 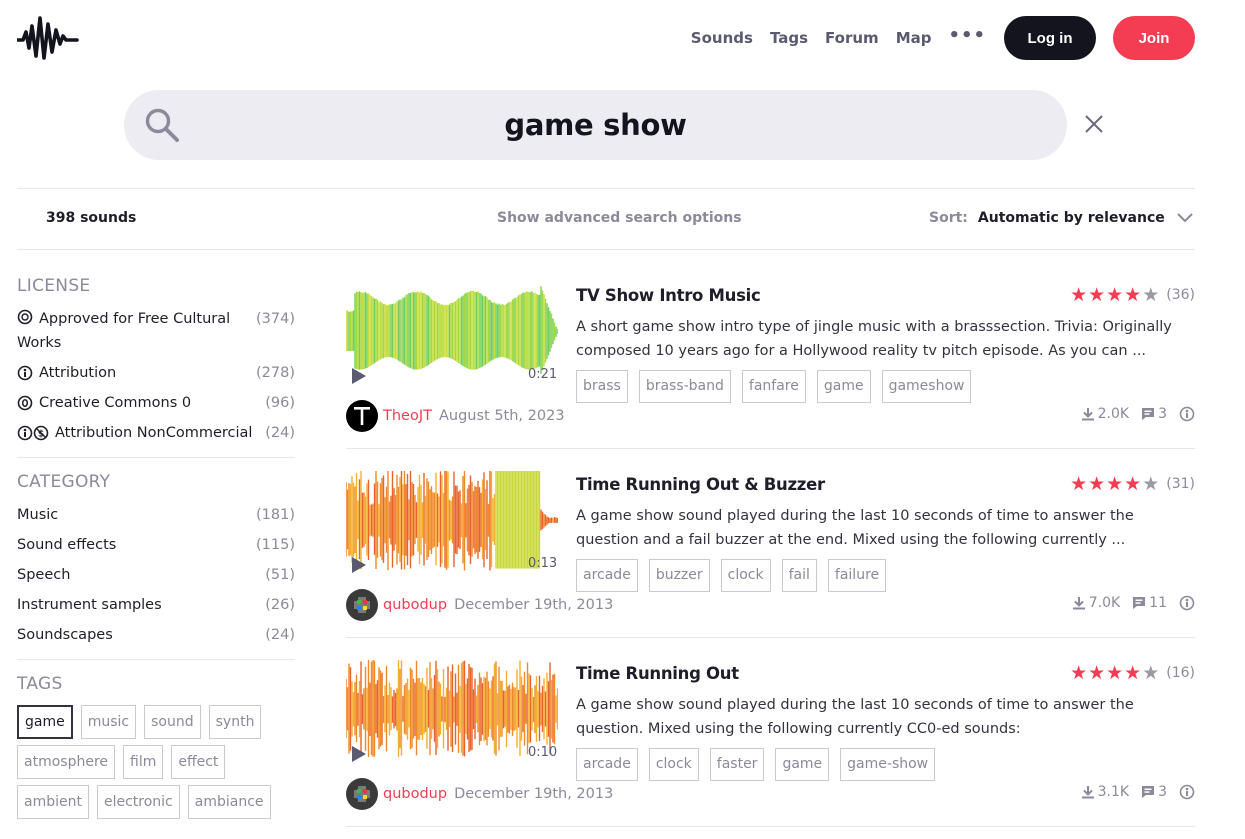 I want to click on sound-tag: fail, so click(x=799, y=575).